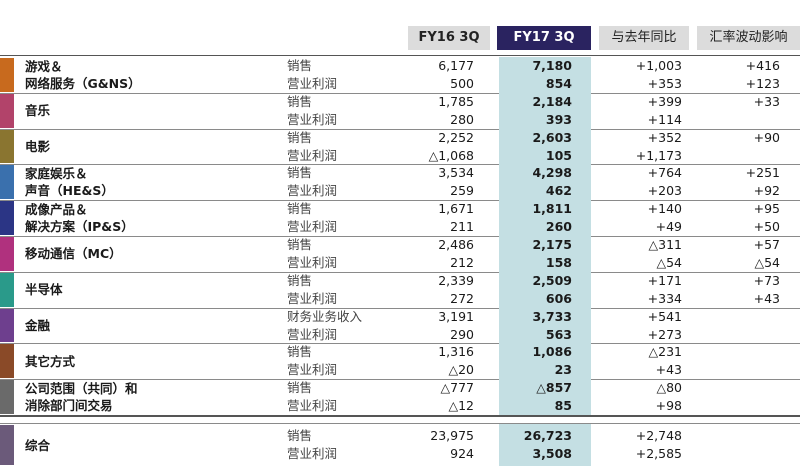  What do you see at coordinates (544, 38) in the screenshot?
I see `header-fy17: FY17 3Q` at bounding box center [544, 38].